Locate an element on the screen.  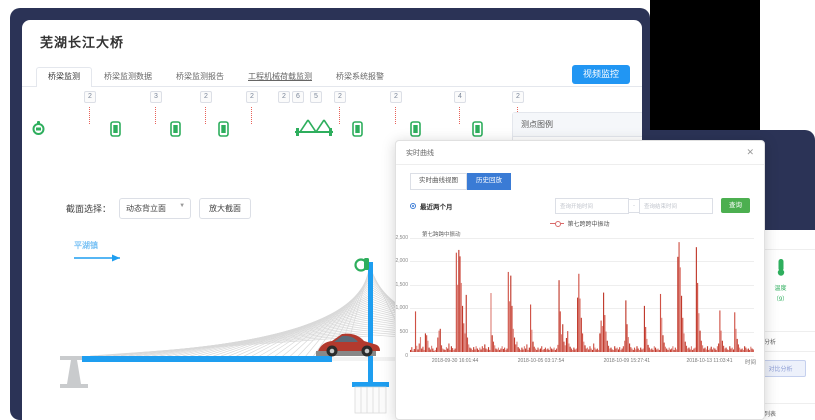
y-axis-tick-label: 1,500 is located at coordinates (401, 284).